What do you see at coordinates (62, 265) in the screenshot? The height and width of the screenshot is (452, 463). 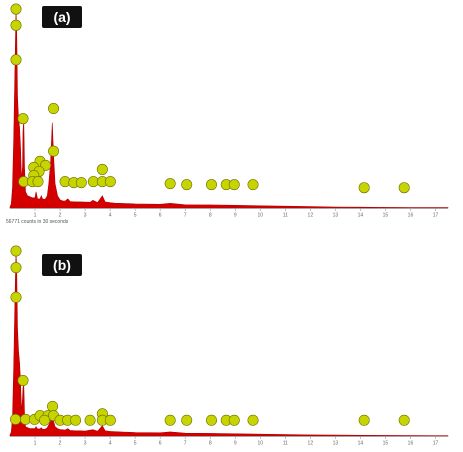 I see `panel-label-b: (b)` at bounding box center [62, 265].